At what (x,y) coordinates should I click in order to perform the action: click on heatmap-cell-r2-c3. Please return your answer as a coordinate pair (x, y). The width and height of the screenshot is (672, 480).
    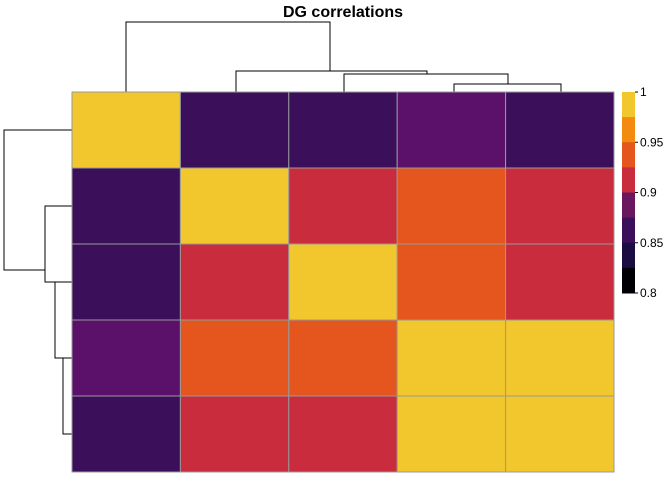
    Looking at the image, I should click on (343, 206).